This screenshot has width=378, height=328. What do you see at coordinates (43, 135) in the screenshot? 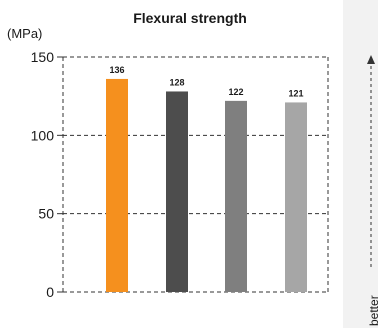
I see `y-tick-label: 100` at bounding box center [43, 135].